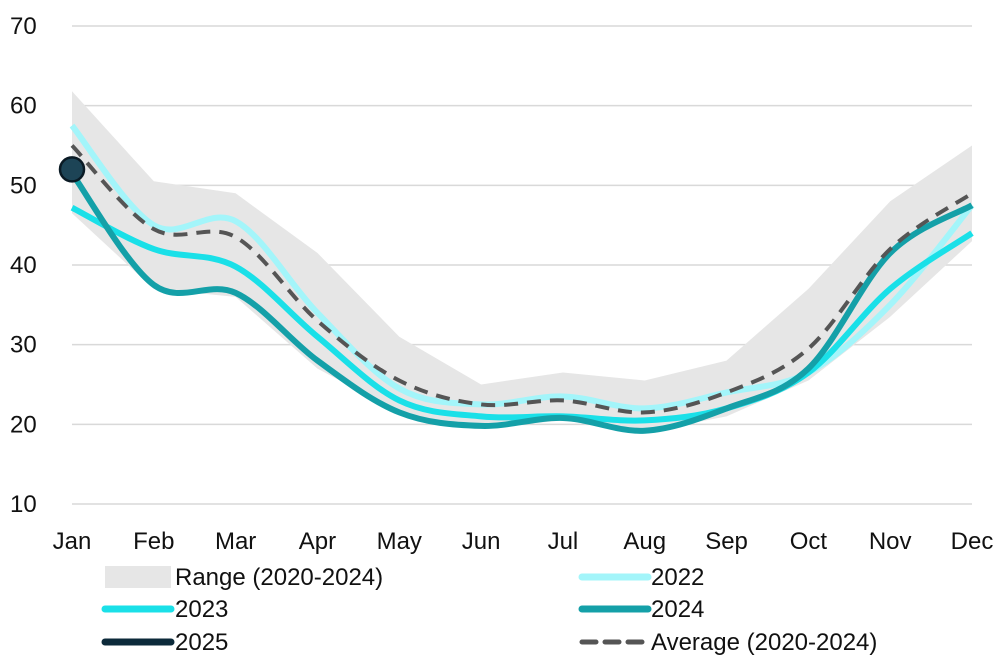 The height and width of the screenshot is (663, 1001). Describe the element at coordinates (764, 642) in the screenshot. I see `legend-label-average-2020-2024: Average (2020-2024)` at that location.